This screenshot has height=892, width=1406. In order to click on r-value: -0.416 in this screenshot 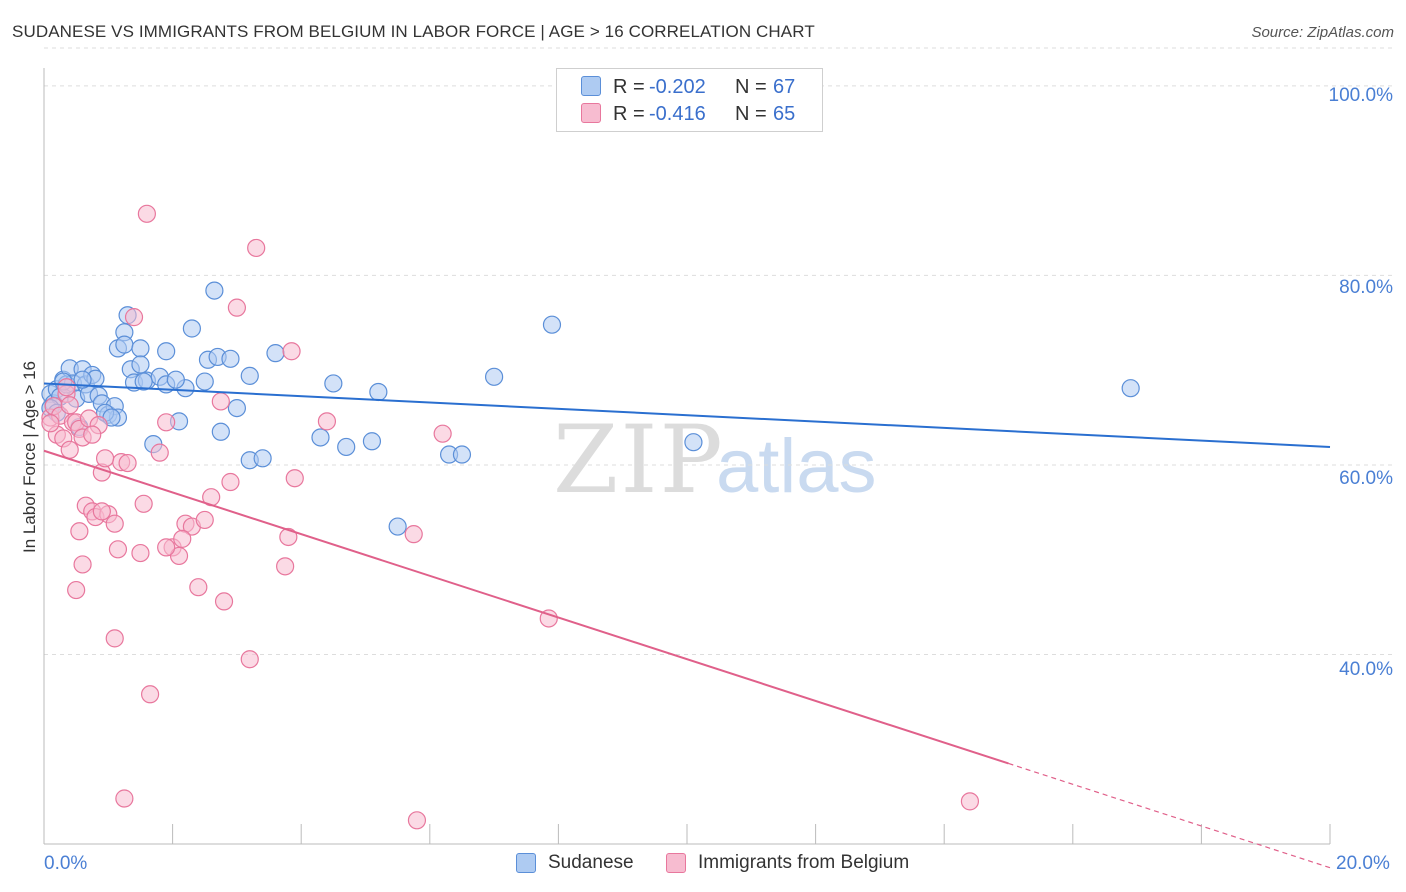, I will do `click(677, 114)`.